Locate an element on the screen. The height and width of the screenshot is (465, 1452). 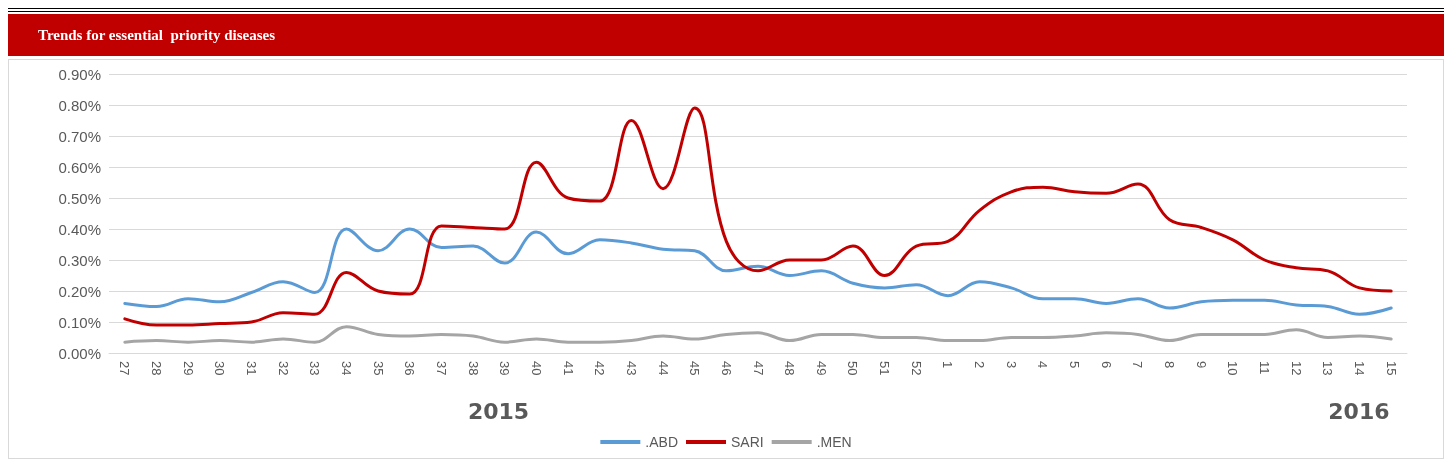
x-tick-label: 31 is located at coordinates (251, 368).